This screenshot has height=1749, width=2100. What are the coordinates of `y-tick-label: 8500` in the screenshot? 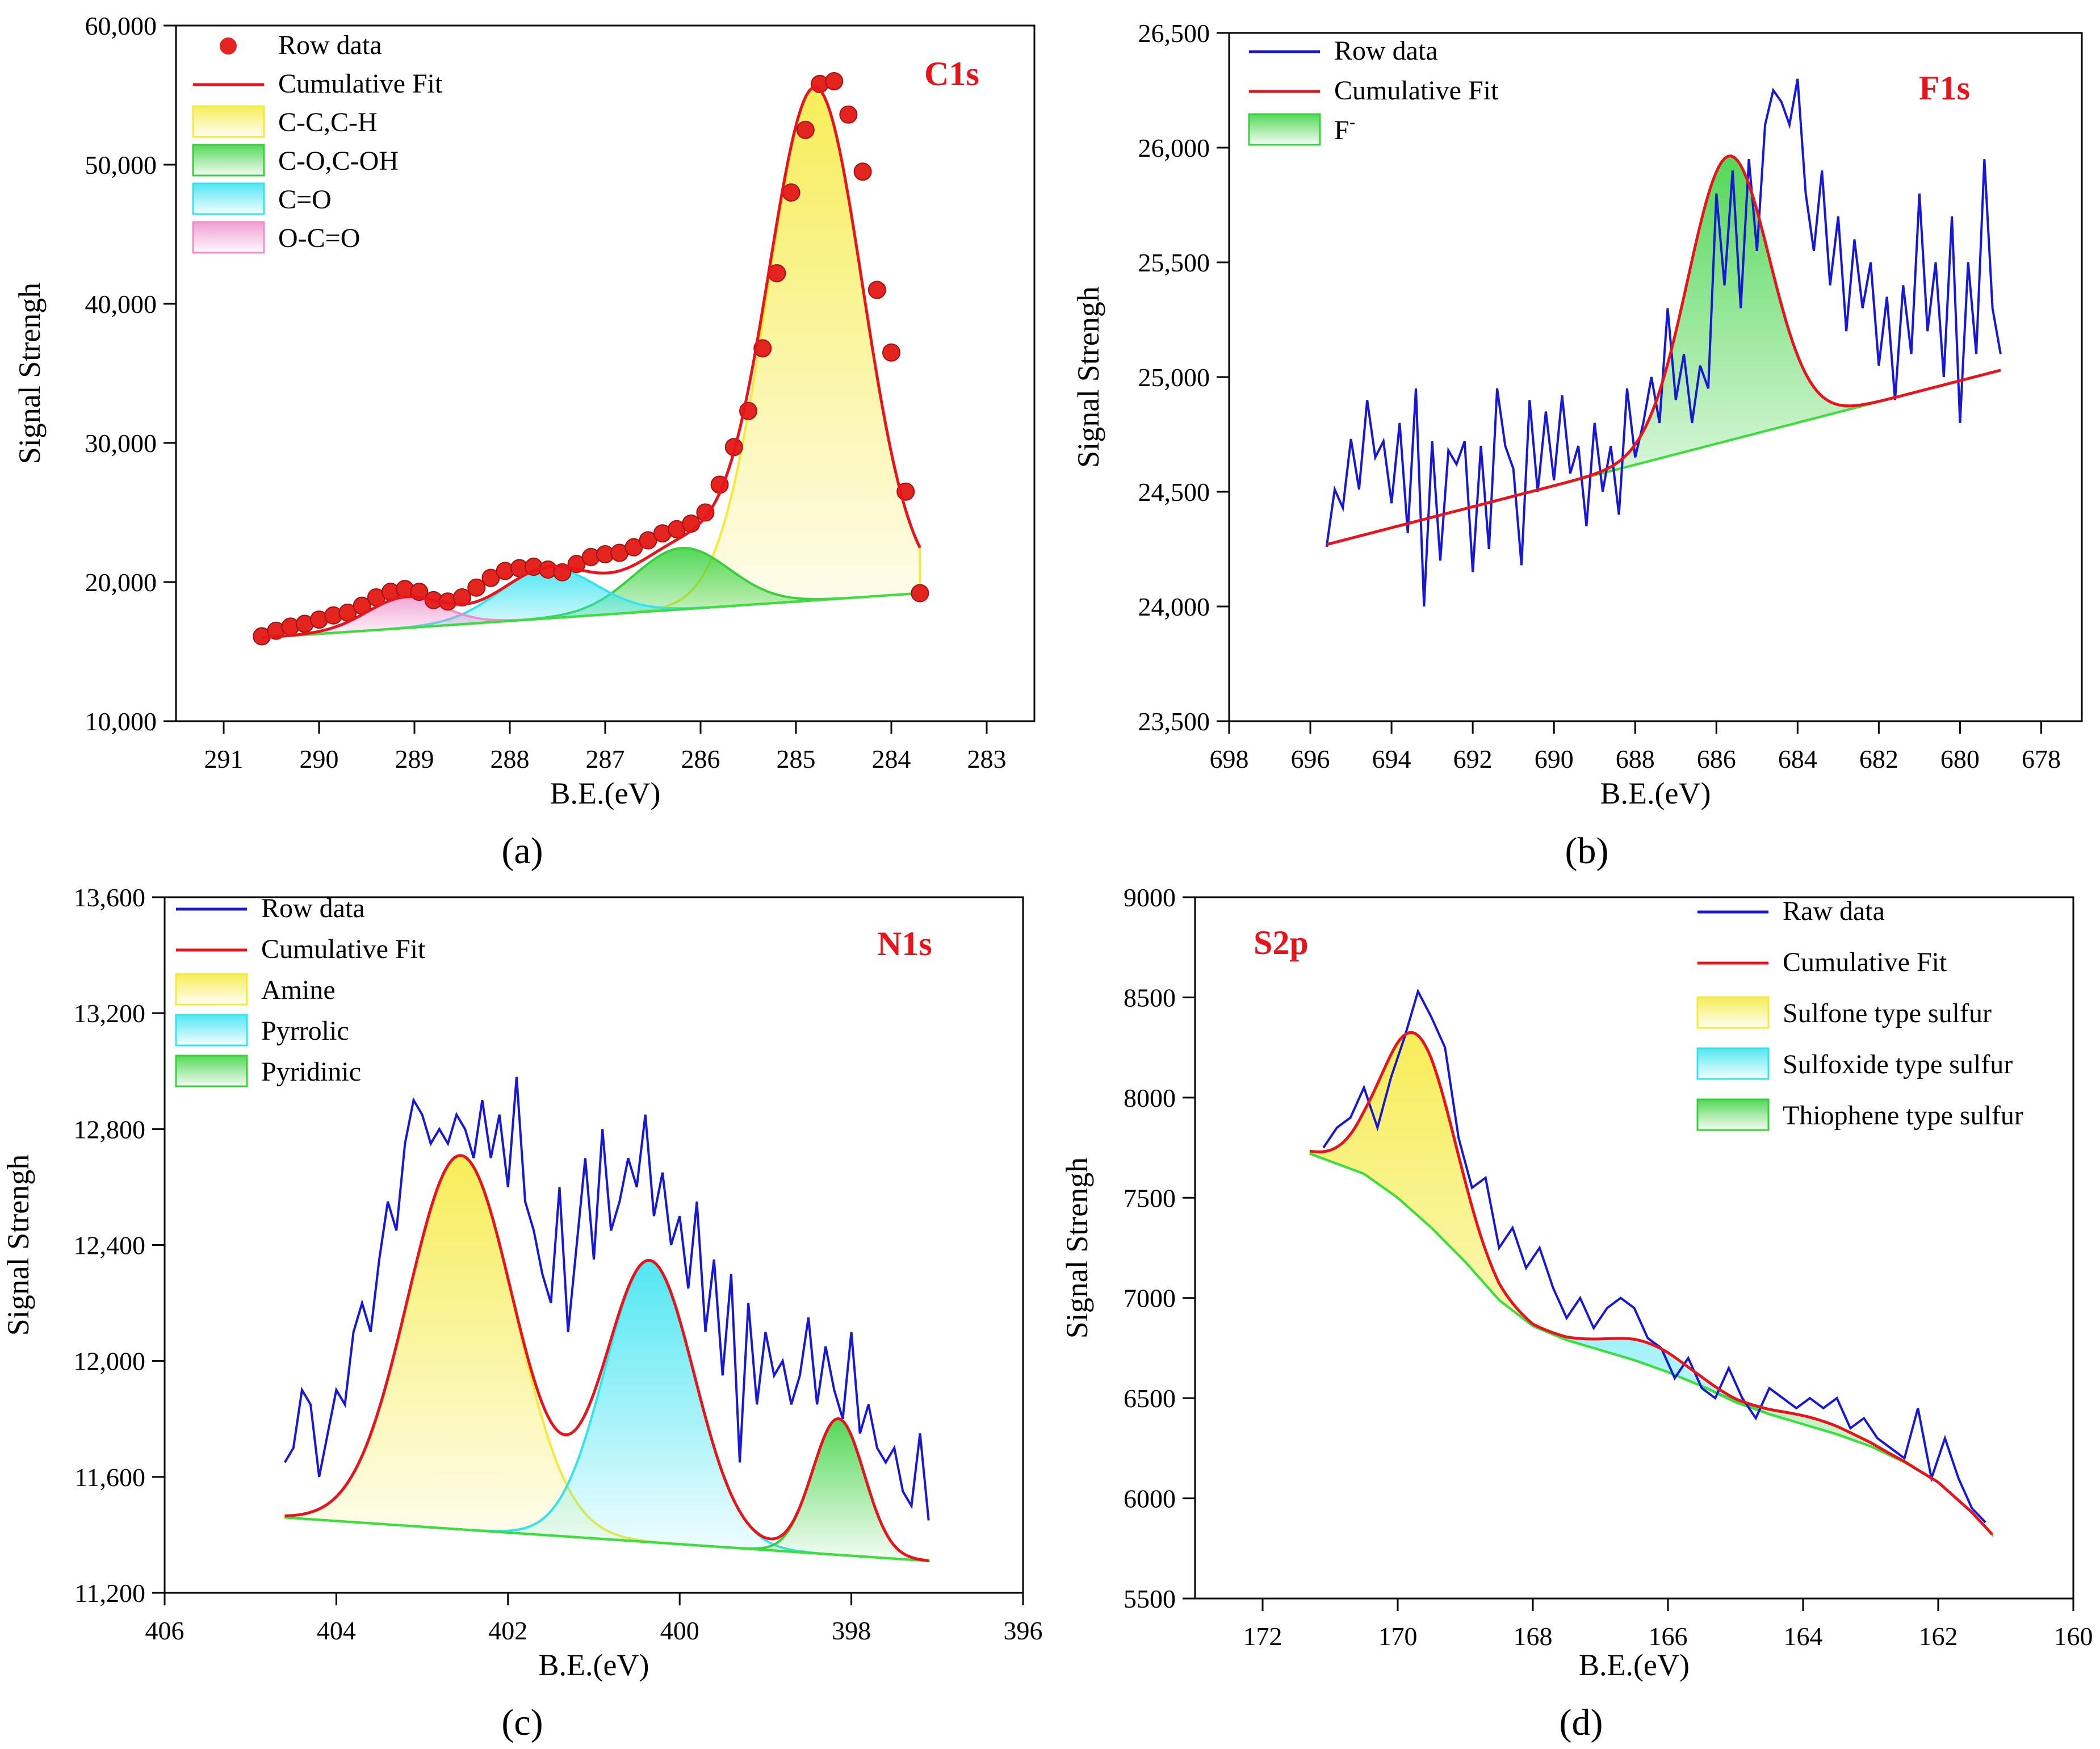 It's located at (1150, 997).